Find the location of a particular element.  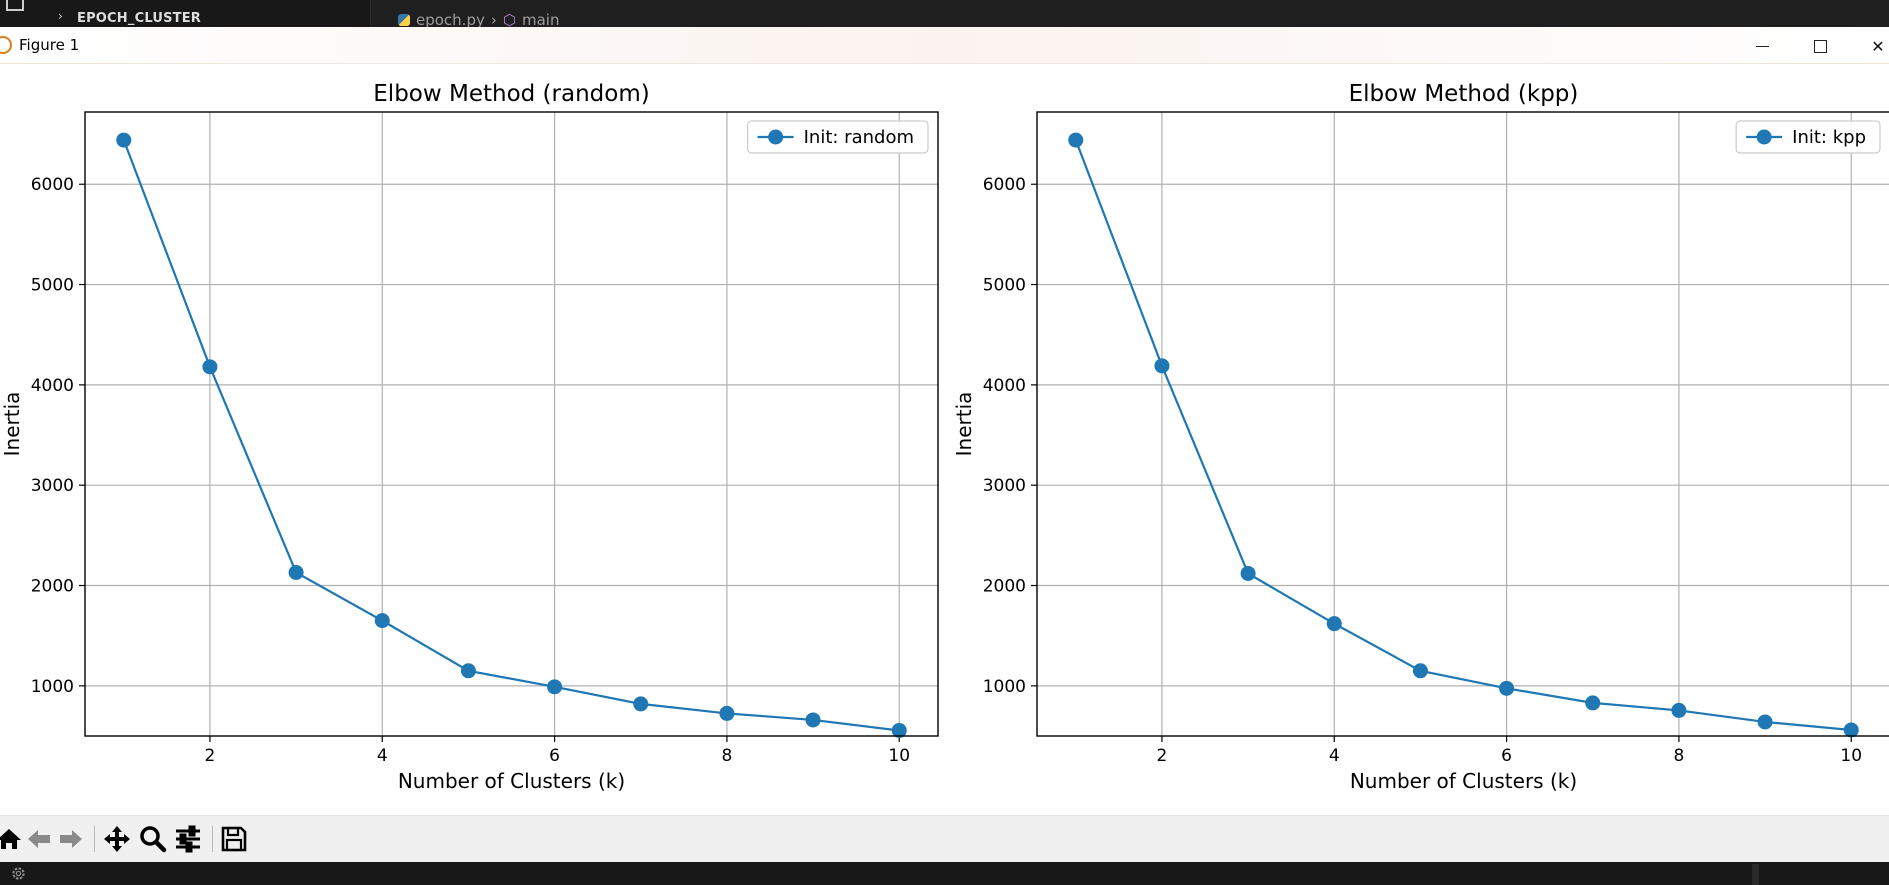

forward-button is located at coordinates (71, 839).